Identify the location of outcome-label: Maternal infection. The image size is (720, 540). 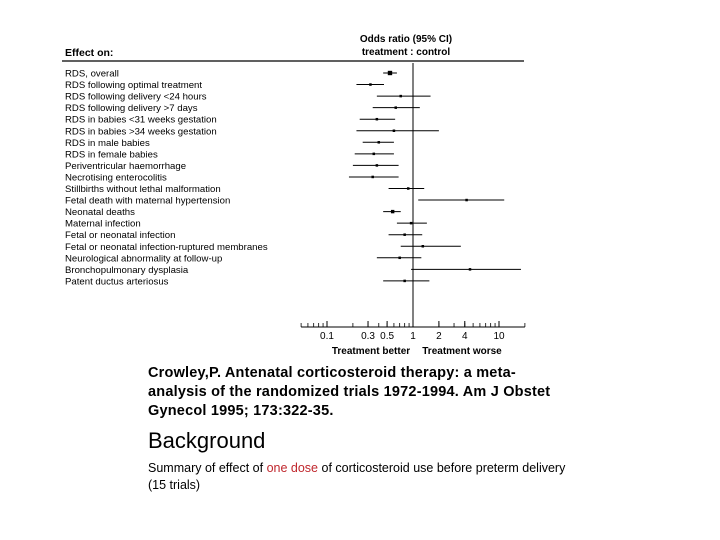
(103, 224).